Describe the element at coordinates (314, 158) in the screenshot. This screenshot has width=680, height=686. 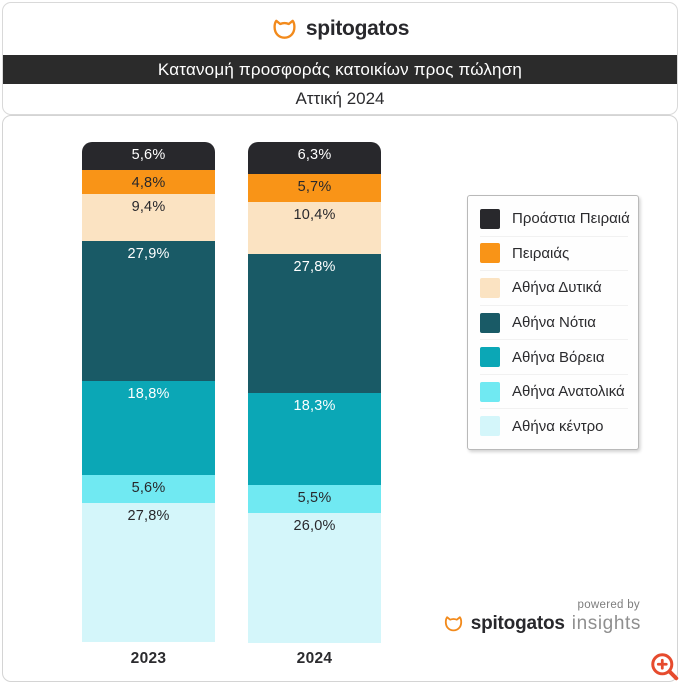
I see `bar-segment: 6,3%` at that location.